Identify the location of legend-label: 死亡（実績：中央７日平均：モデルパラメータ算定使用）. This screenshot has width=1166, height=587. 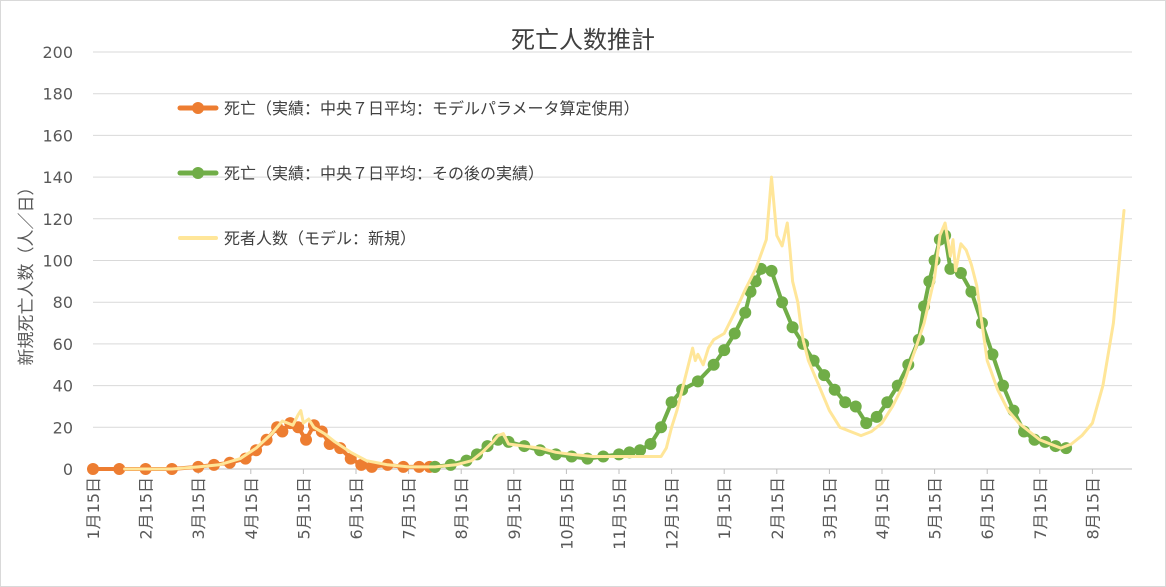
(432, 108).